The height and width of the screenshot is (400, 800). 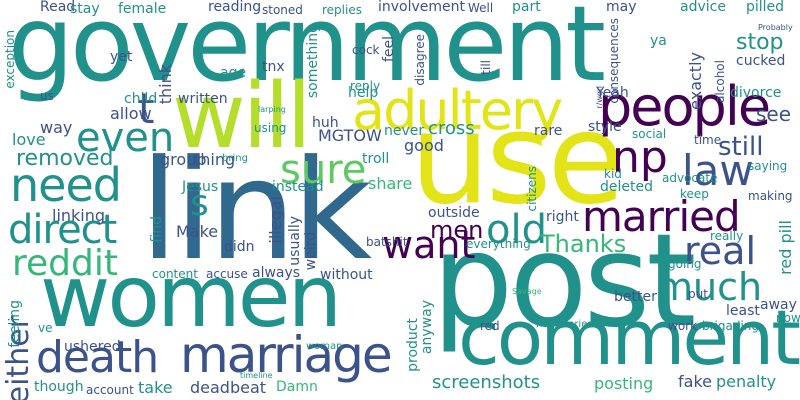 What do you see at coordinates (256, 210) in the screenshot?
I see `word-link: link` at bounding box center [256, 210].